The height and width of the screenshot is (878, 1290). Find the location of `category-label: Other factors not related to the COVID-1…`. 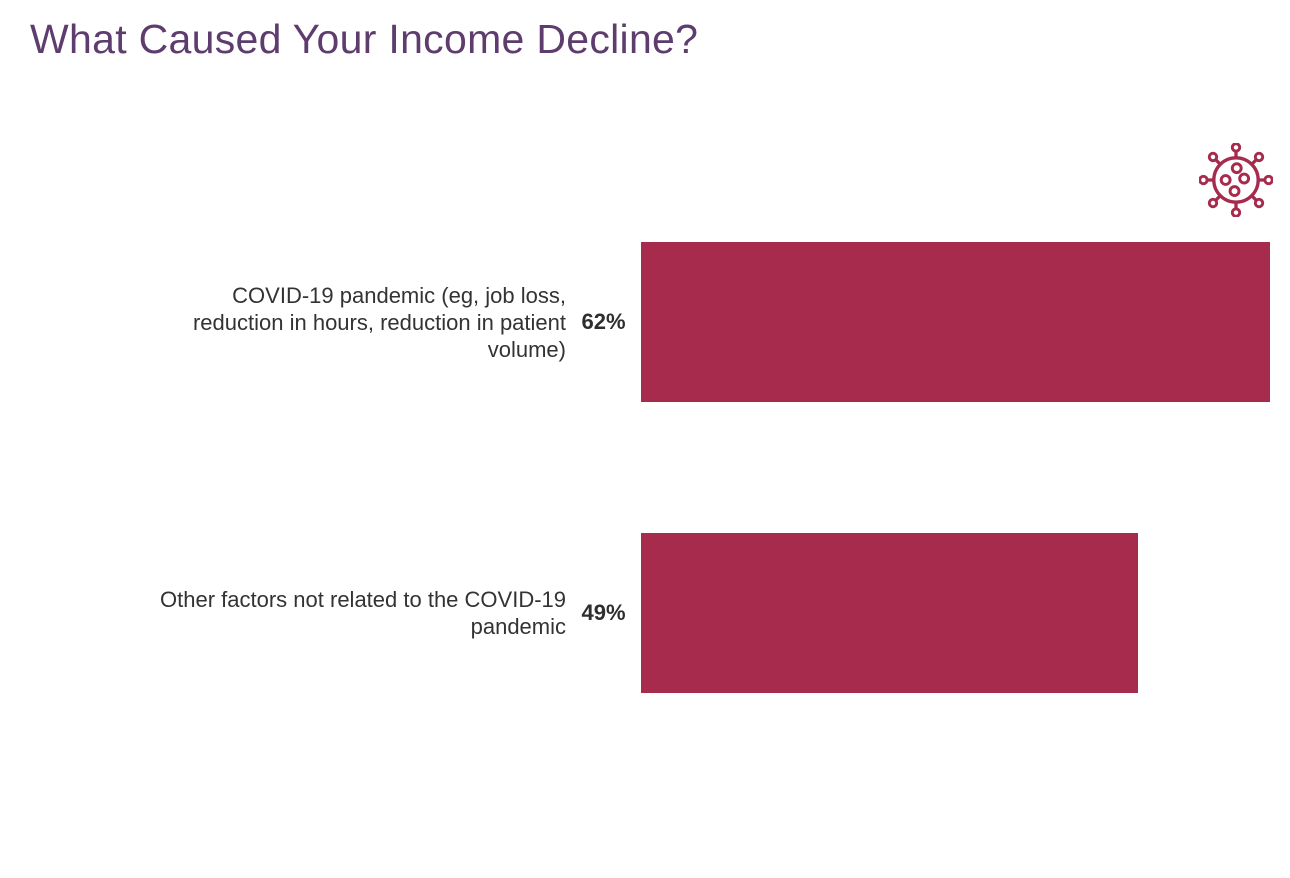

category-label: Other factors not related to the COVID-1… is located at coordinates (363, 613).